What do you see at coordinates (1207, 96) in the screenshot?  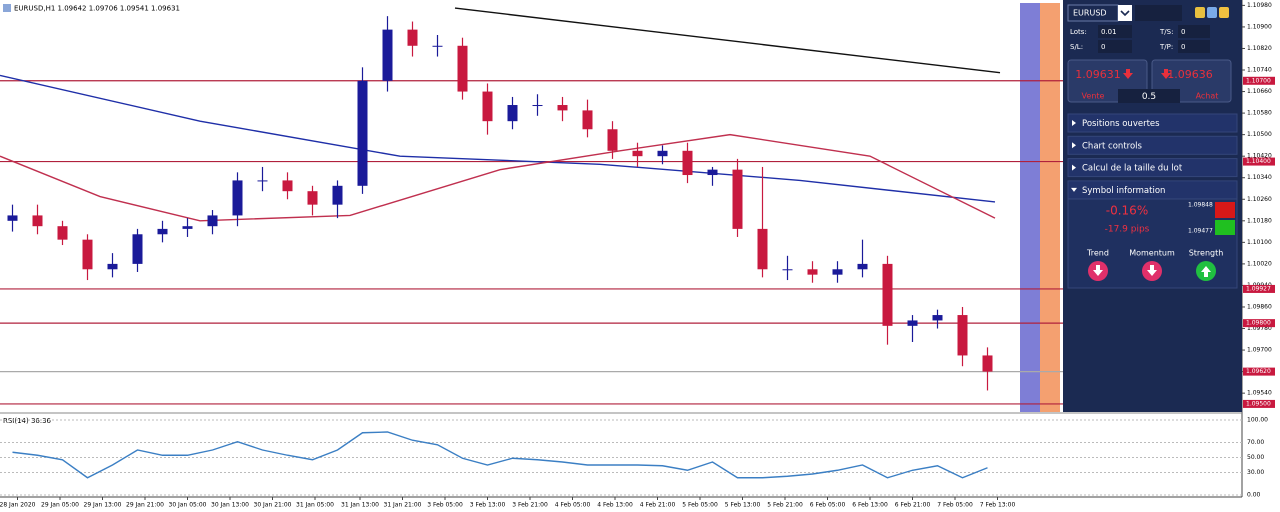 I see `buy-label: Achat` at bounding box center [1207, 96].